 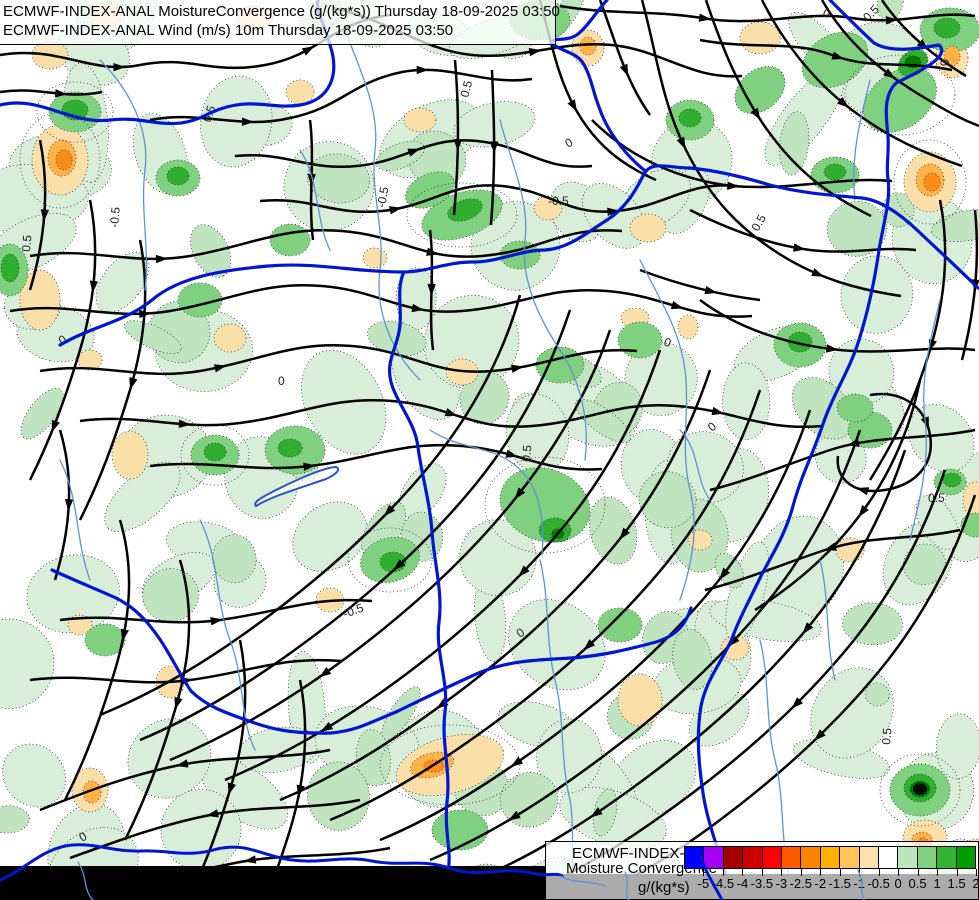 What do you see at coordinates (297, 486) in the screenshot?
I see `lake-balaton` at bounding box center [297, 486].